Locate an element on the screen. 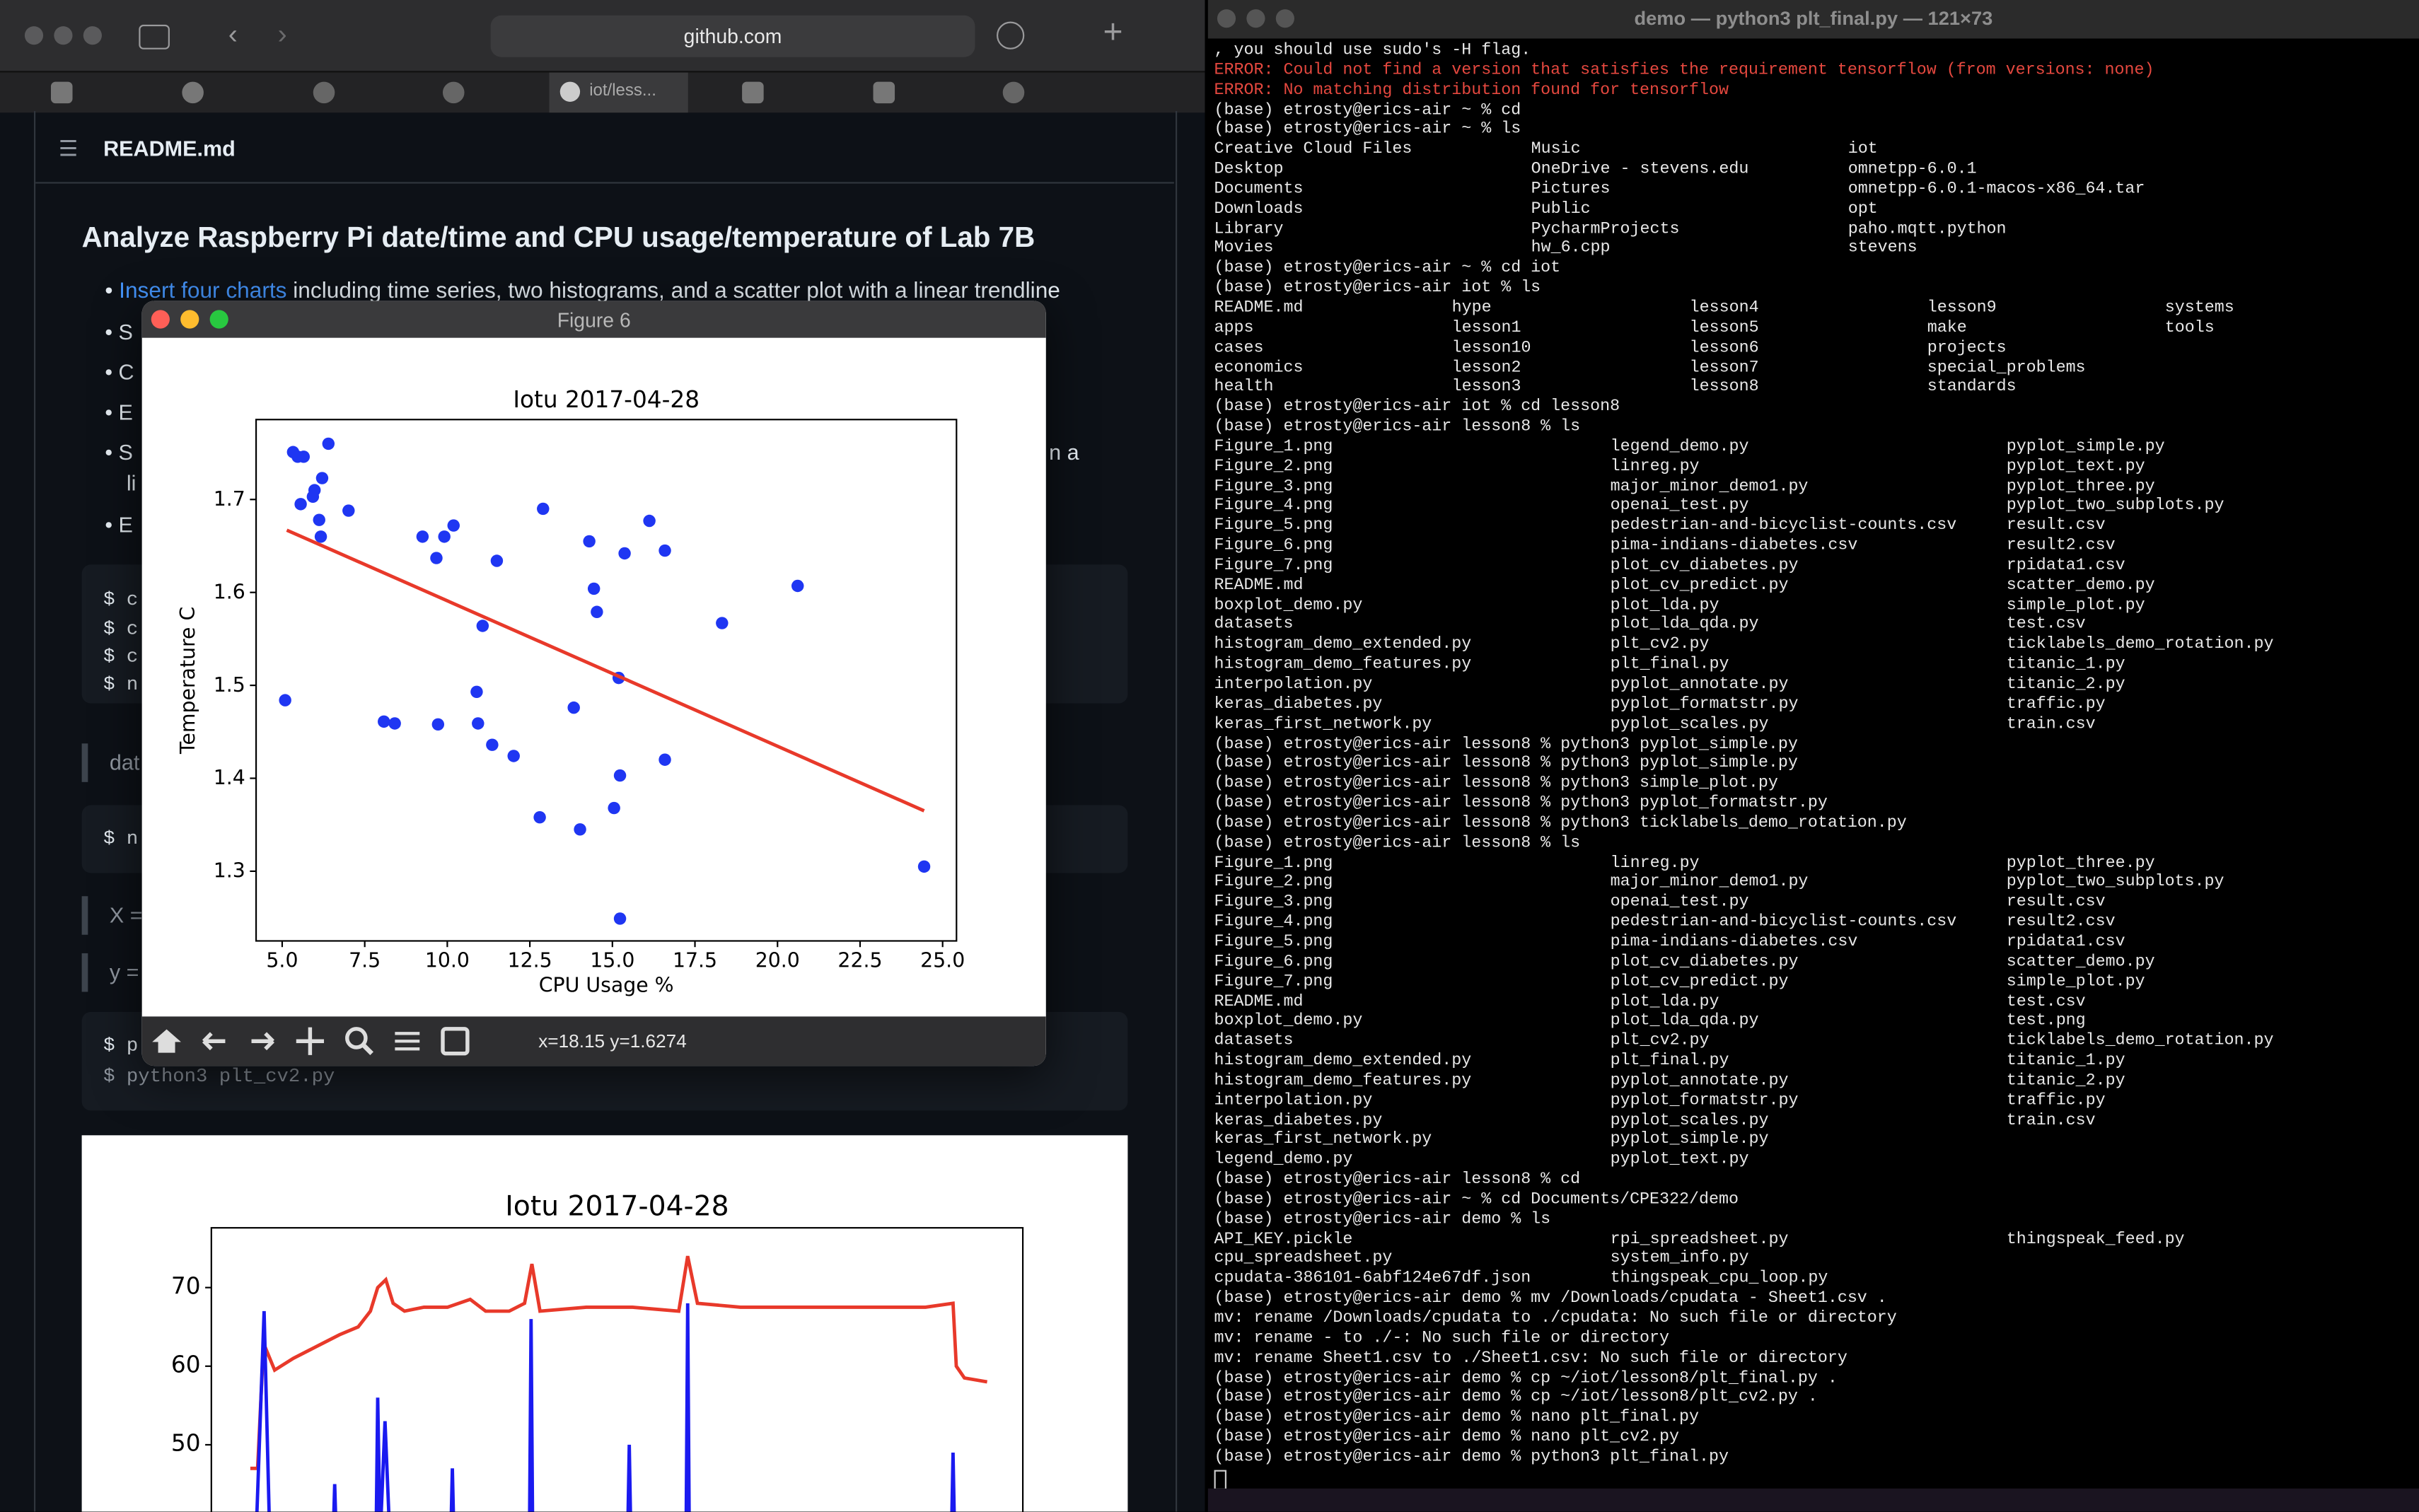 This screenshot has height=1512, width=2419. file-name: lesson3 is located at coordinates (1486, 387).